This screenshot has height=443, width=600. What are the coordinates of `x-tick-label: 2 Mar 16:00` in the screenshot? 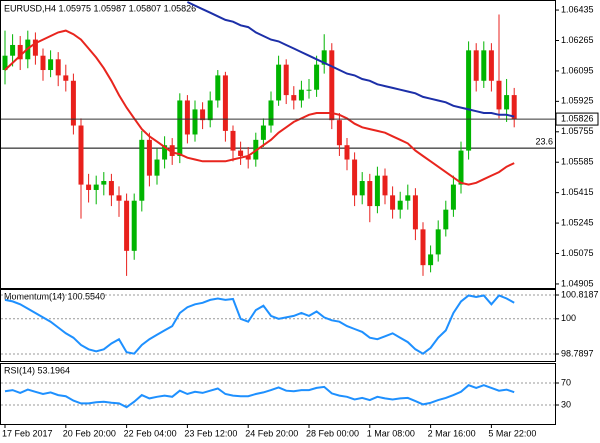 It's located at (452, 433).